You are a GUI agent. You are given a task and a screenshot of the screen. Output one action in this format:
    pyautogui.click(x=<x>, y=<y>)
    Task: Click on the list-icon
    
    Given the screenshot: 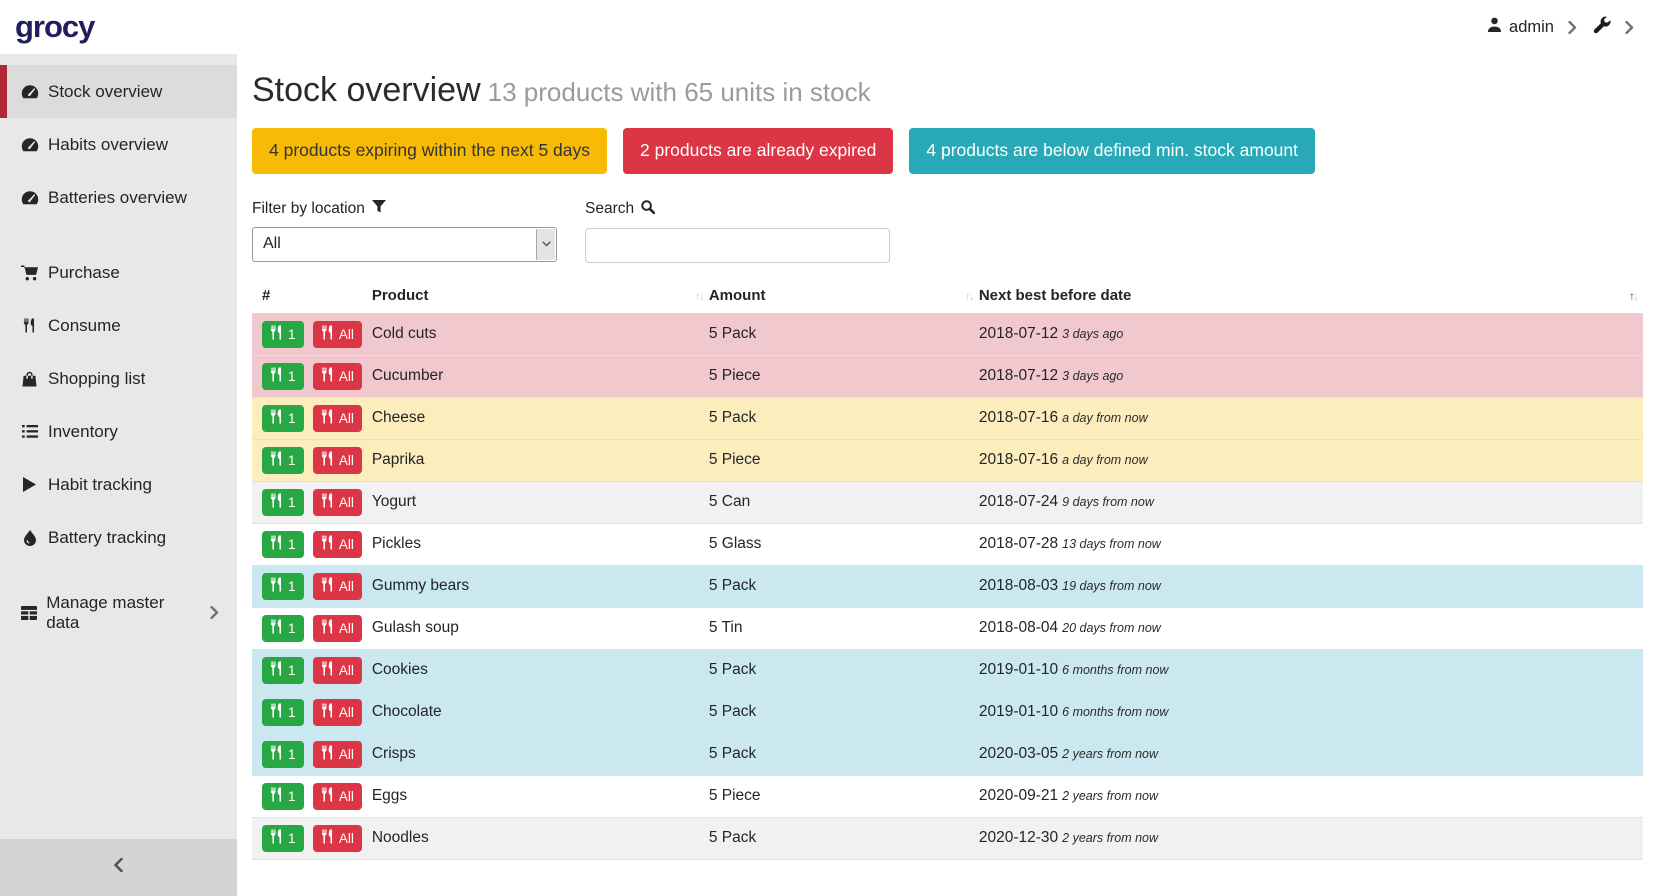 What is the action you would take?
    pyautogui.click(x=29, y=431)
    